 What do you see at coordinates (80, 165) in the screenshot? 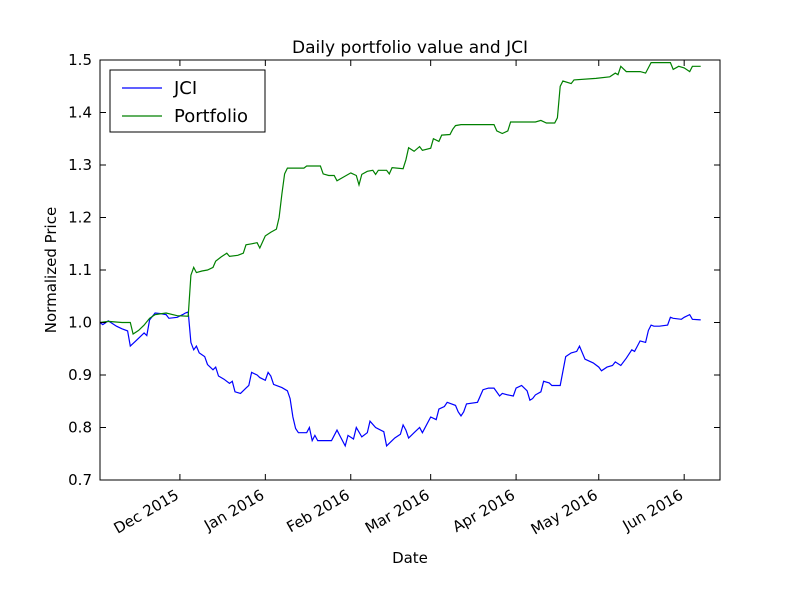
I see `y-tick-label: 1.3` at bounding box center [80, 165].